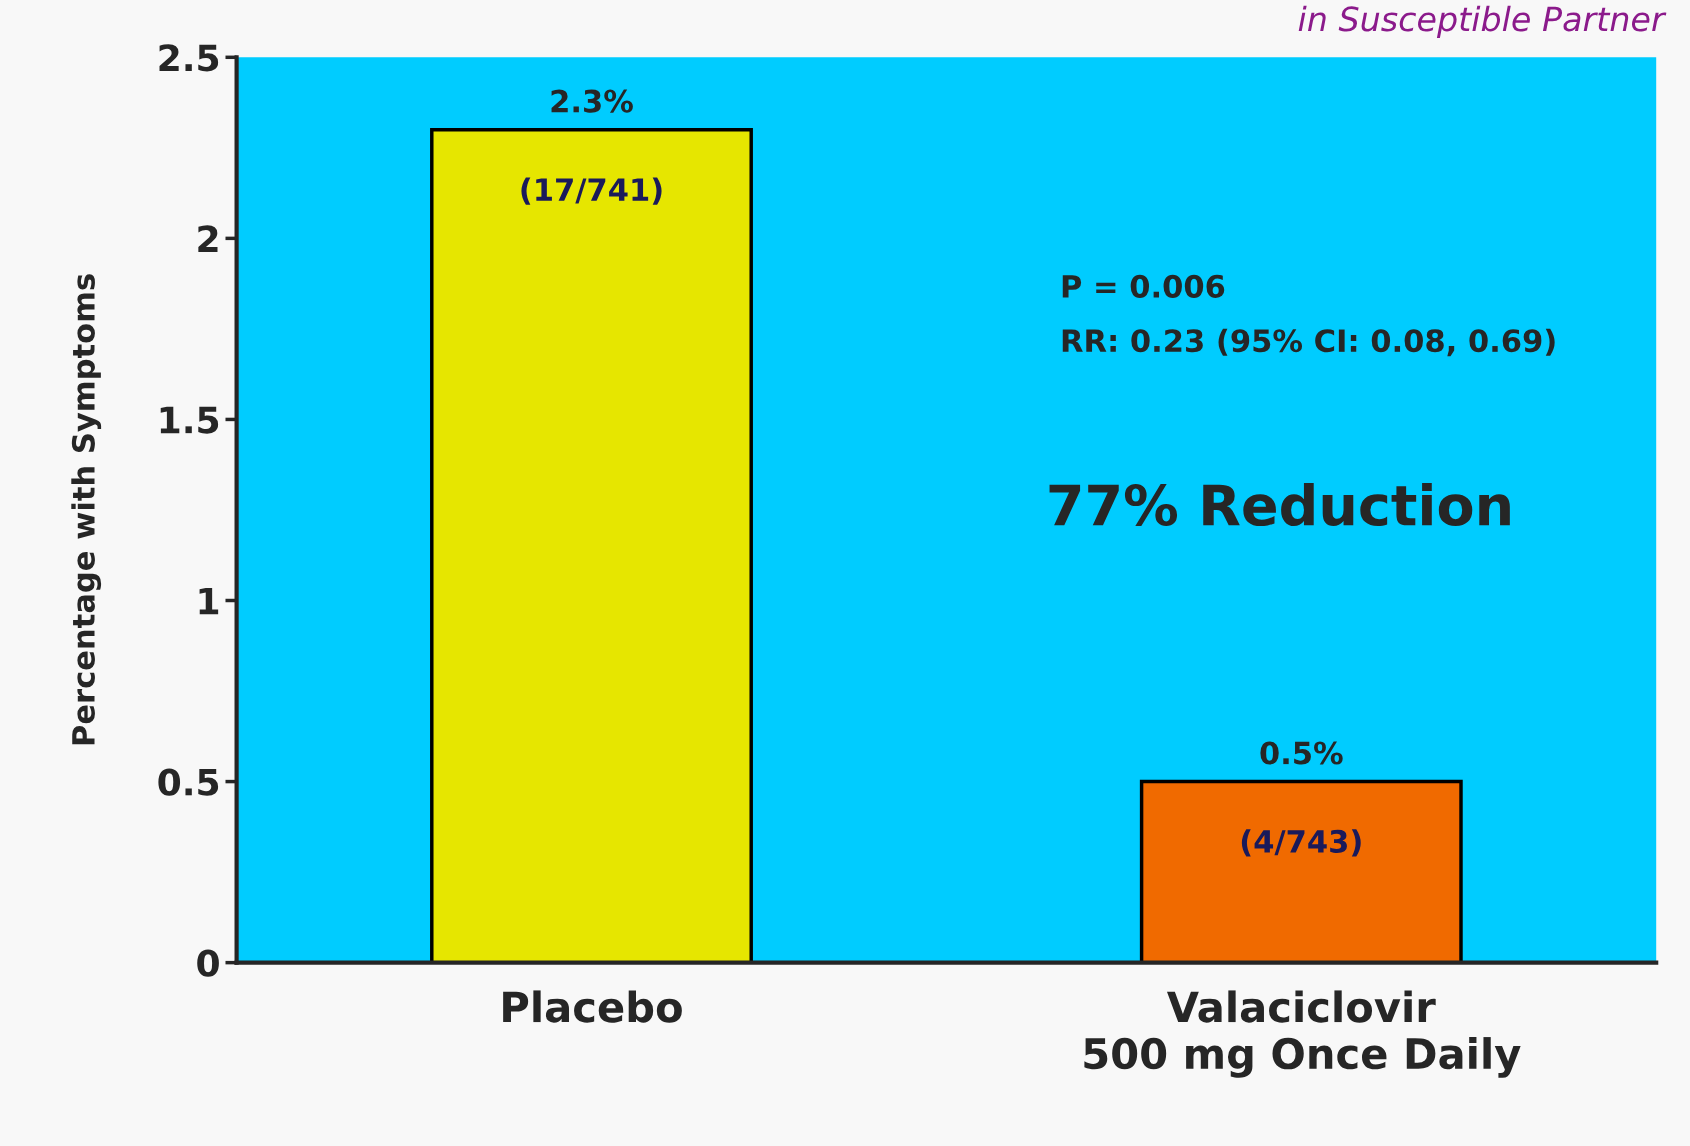 This screenshot has height=1146, width=1690. Describe the element at coordinates (208, 239) in the screenshot. I see `y-tick-label: 2` at that location.